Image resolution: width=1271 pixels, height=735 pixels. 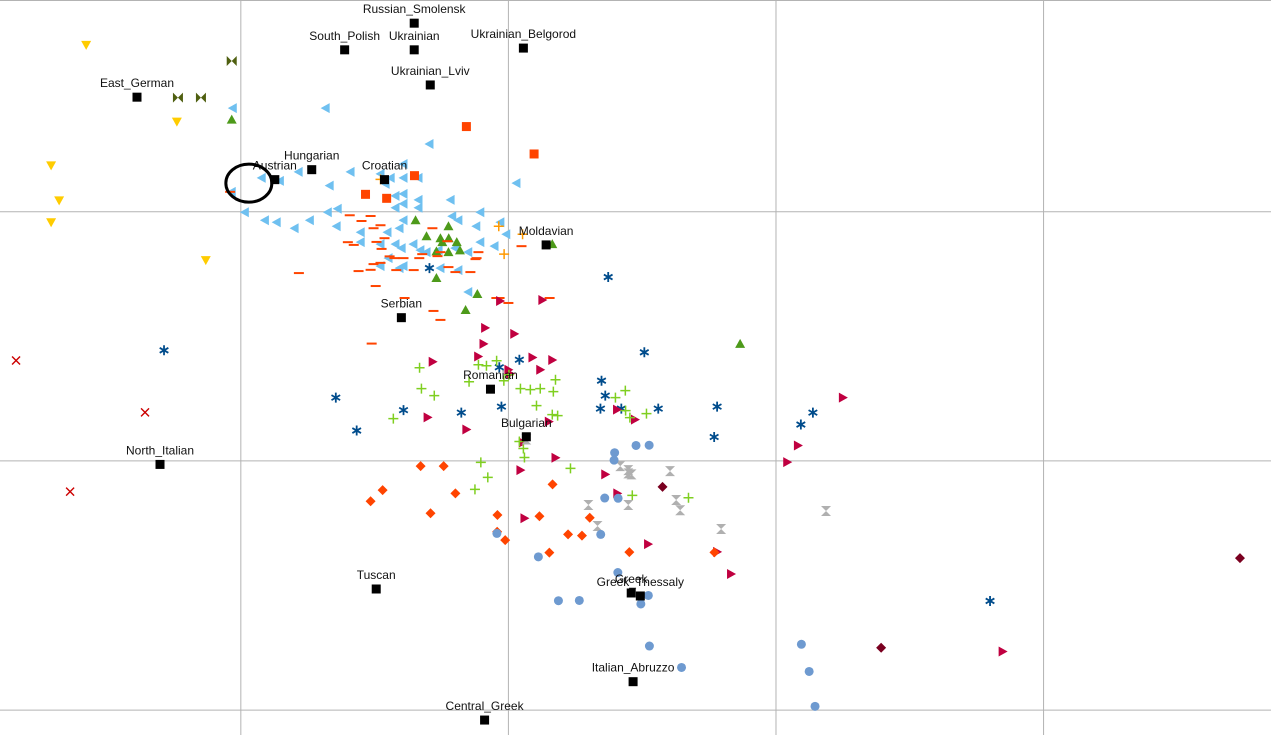 What do you see at coordinates (526, 423) in the screenshot?
I see `reference-label: Bulgarian` at bounding box center [526, 423].